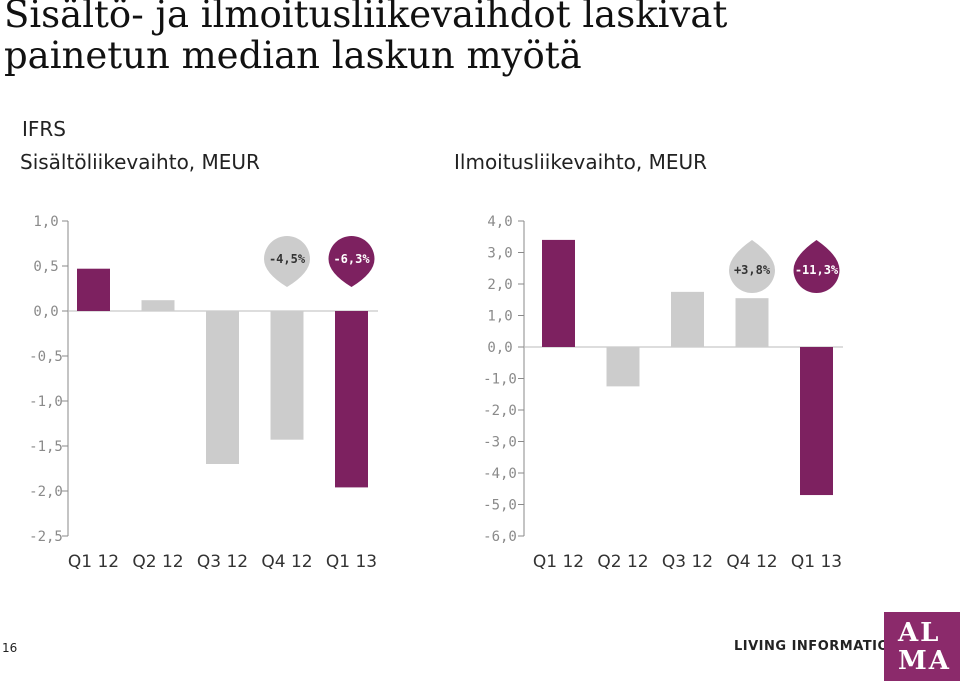  I want to click on right-y-tick-label: 1,0, so click(499, 317).